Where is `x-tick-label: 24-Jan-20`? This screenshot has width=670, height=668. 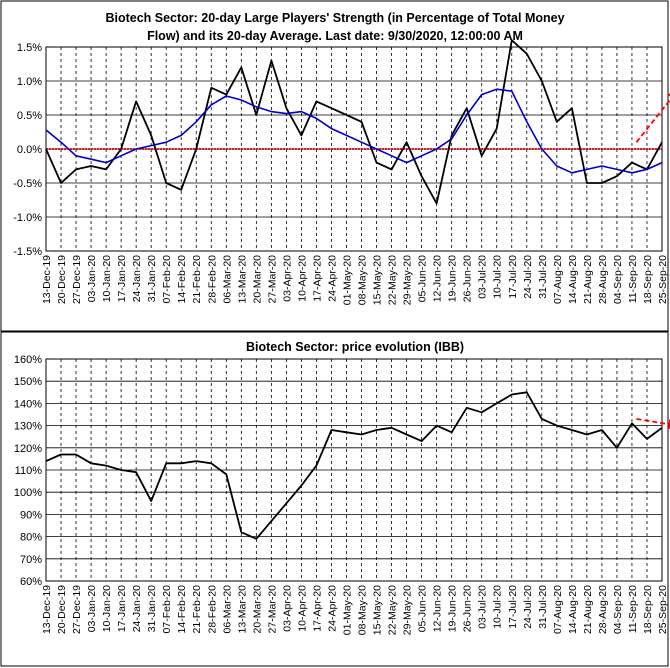 x-tick-label: 24-Jan-20 is located at coordinates (137, 278).